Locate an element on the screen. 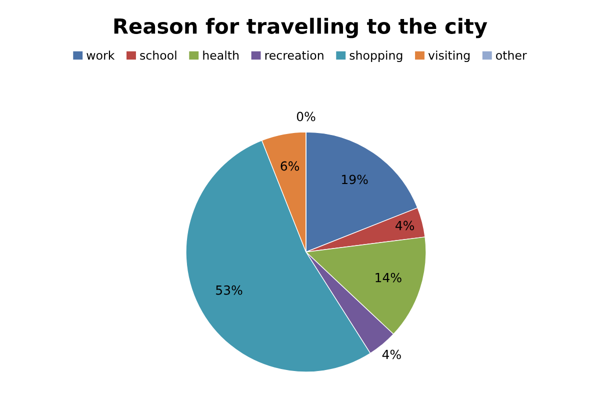 The width and height of the screenshot is (600, 400). data-label: 19% is located at coordinates (355, 179).